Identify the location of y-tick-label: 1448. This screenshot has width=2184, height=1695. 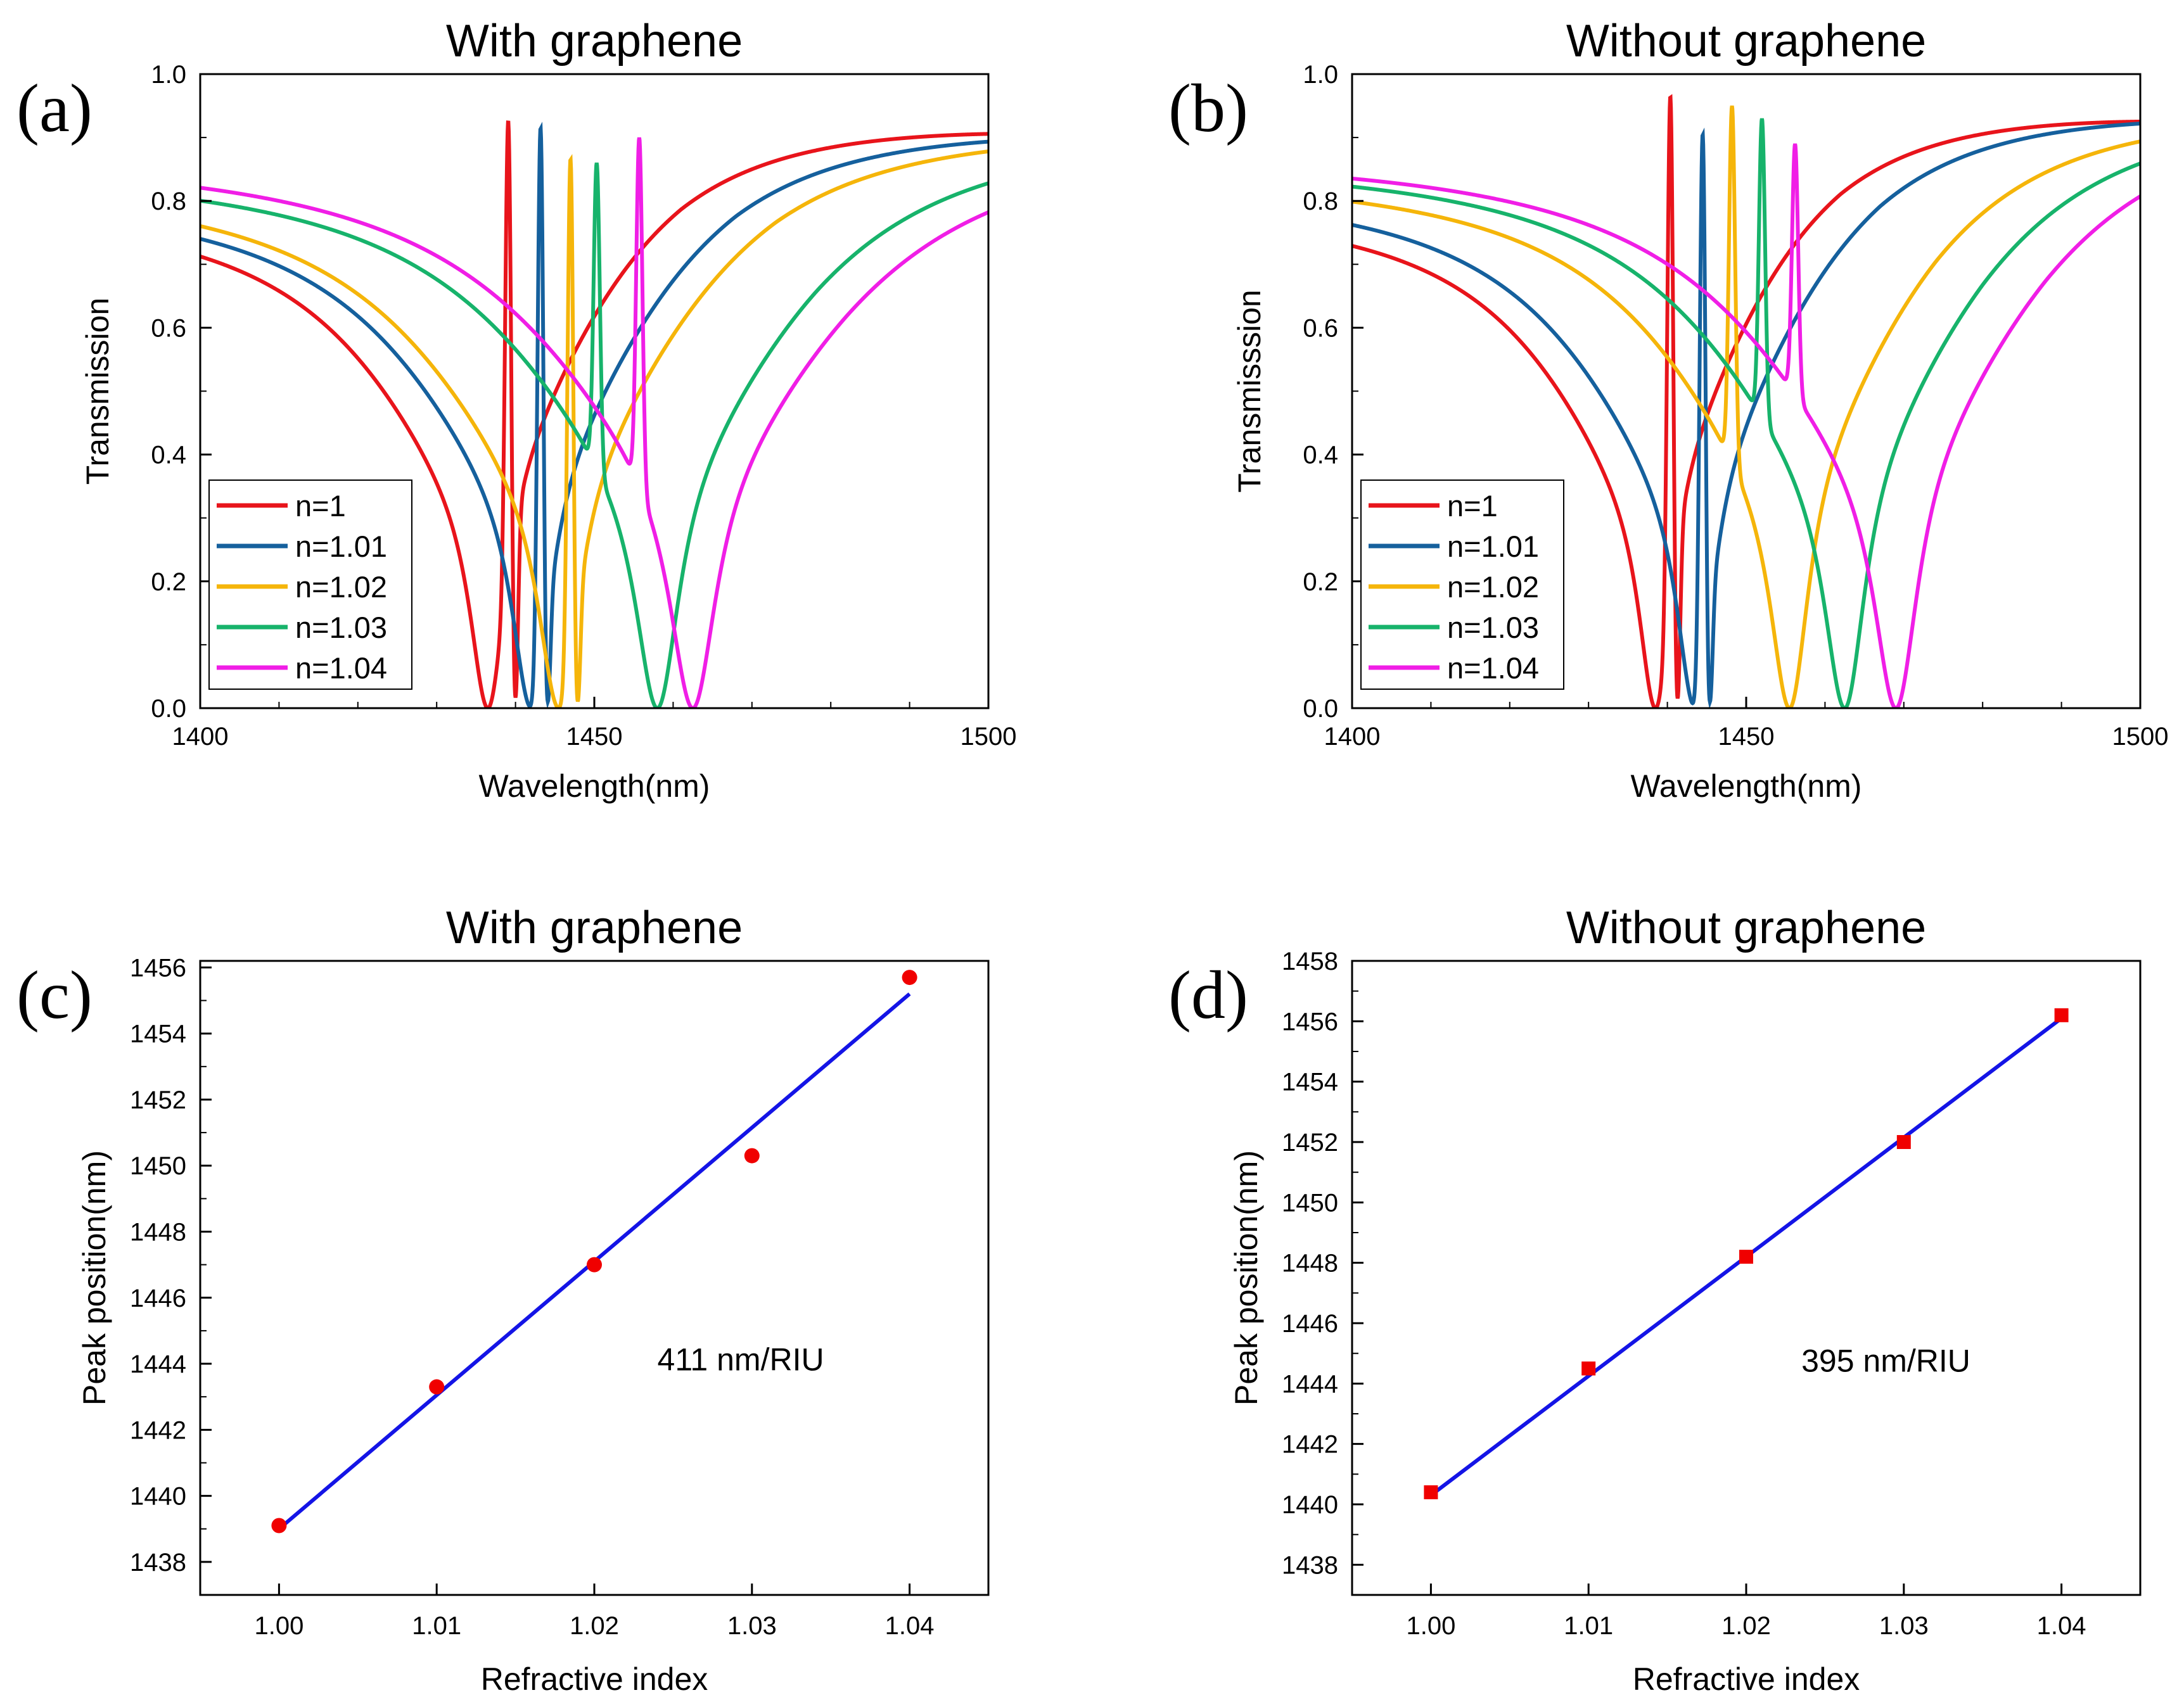
(158, 1233).